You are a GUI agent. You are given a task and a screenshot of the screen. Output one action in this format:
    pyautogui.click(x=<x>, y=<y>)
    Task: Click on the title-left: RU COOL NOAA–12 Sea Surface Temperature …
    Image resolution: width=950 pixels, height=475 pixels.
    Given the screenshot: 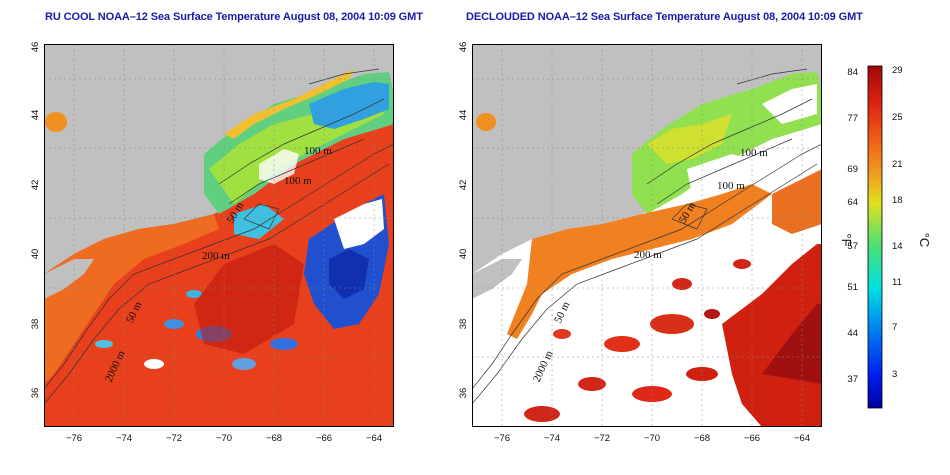 What is the action you would take?
    pyautogui.click(x=234, y=17)
    